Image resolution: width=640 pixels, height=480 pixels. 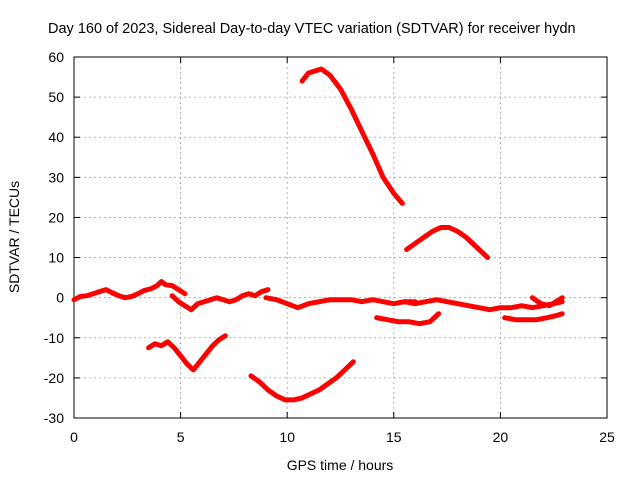 What do you see at coordinates (340, 465) in the screenshot?
I see `x-axis-label: GPS time / hours` at bounding box center [340, 465].